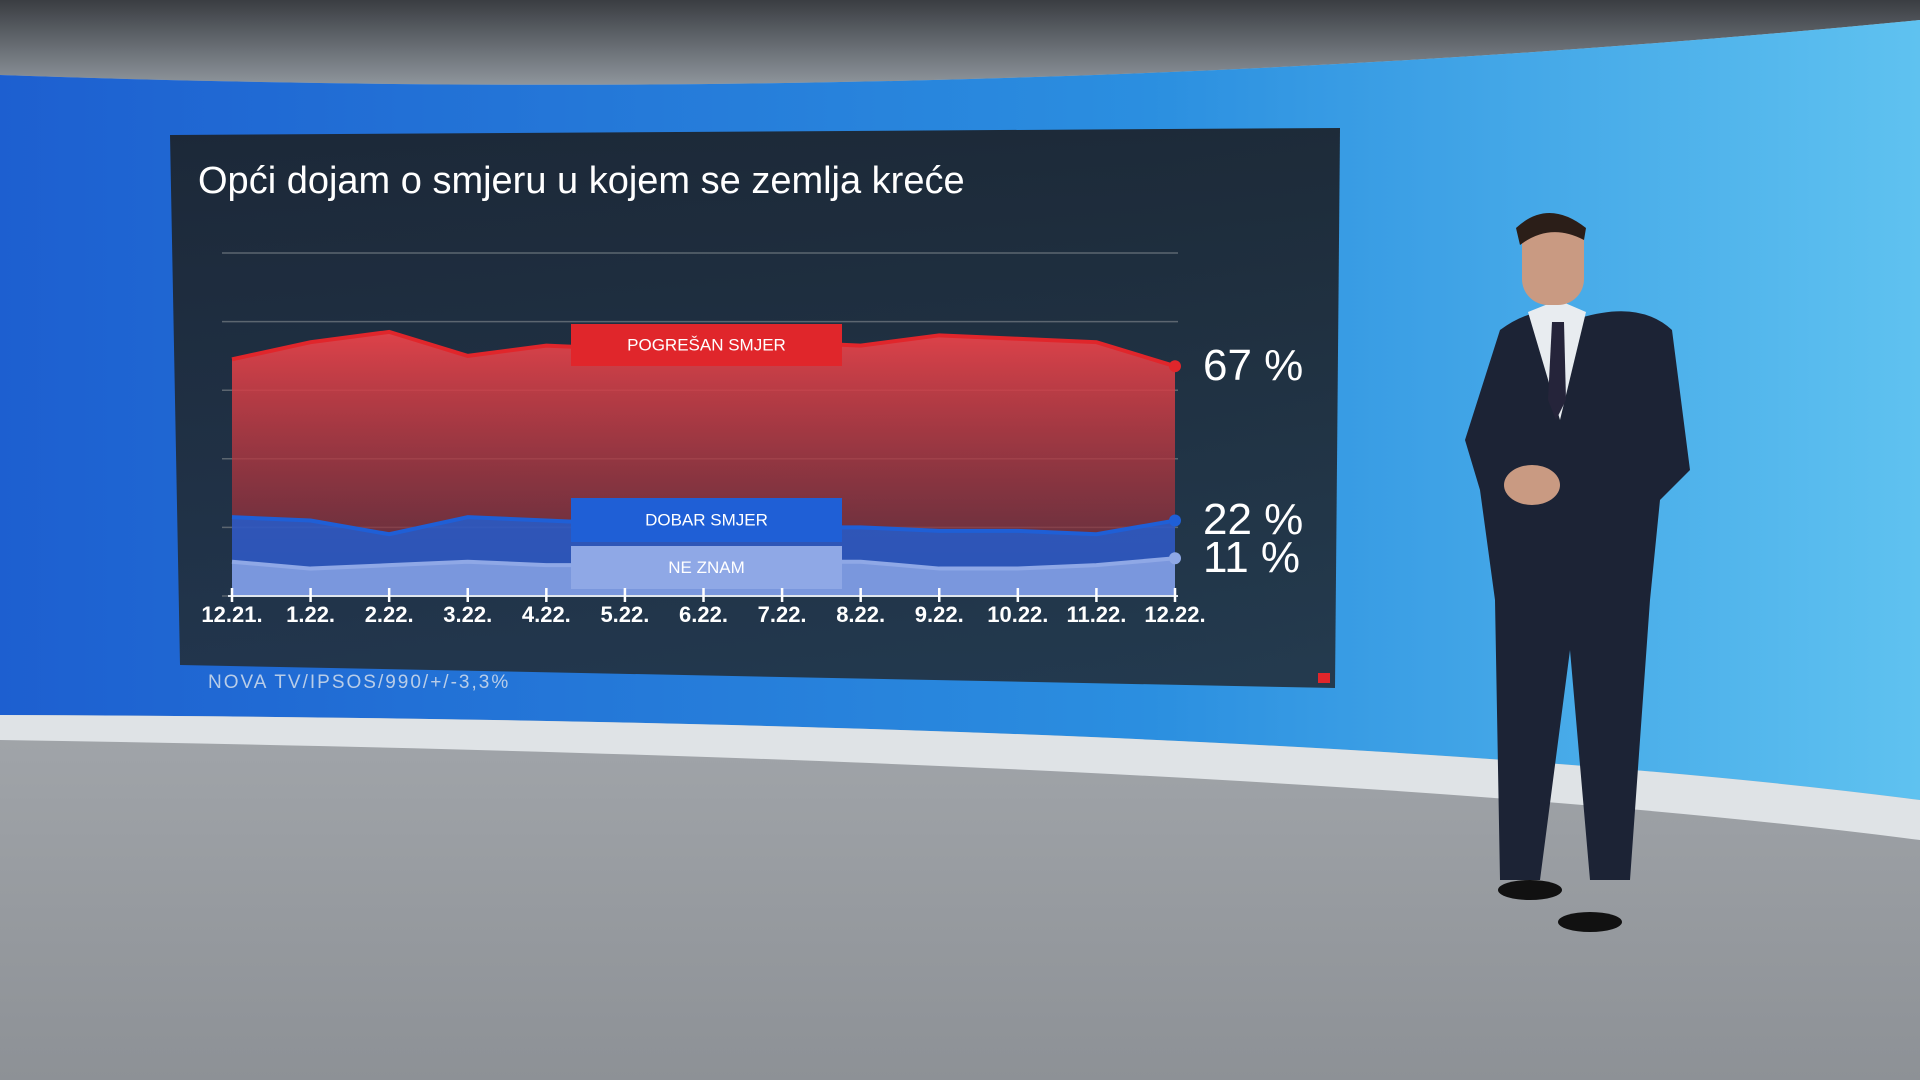 The image size is (1920, 1080). I want to click on x-tick-label: 12.22., so click(1174, 614).